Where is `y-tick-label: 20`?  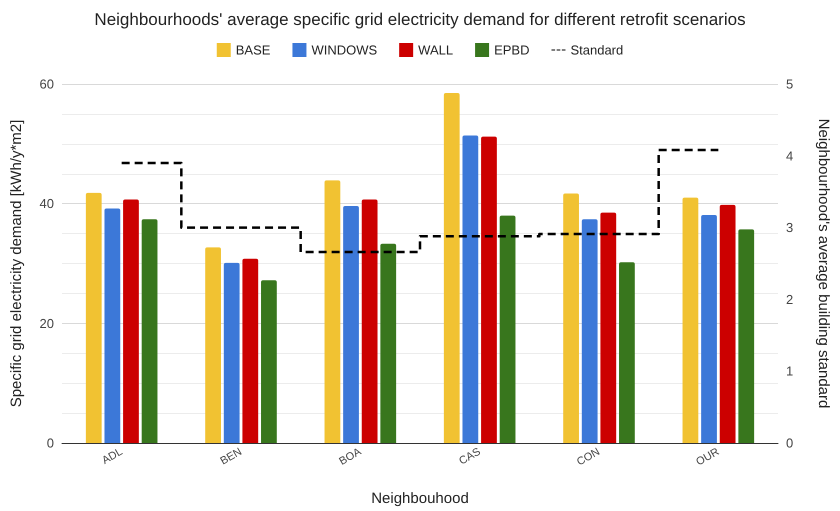 y-tick-label: 20 is located at coordinates (47, 323).